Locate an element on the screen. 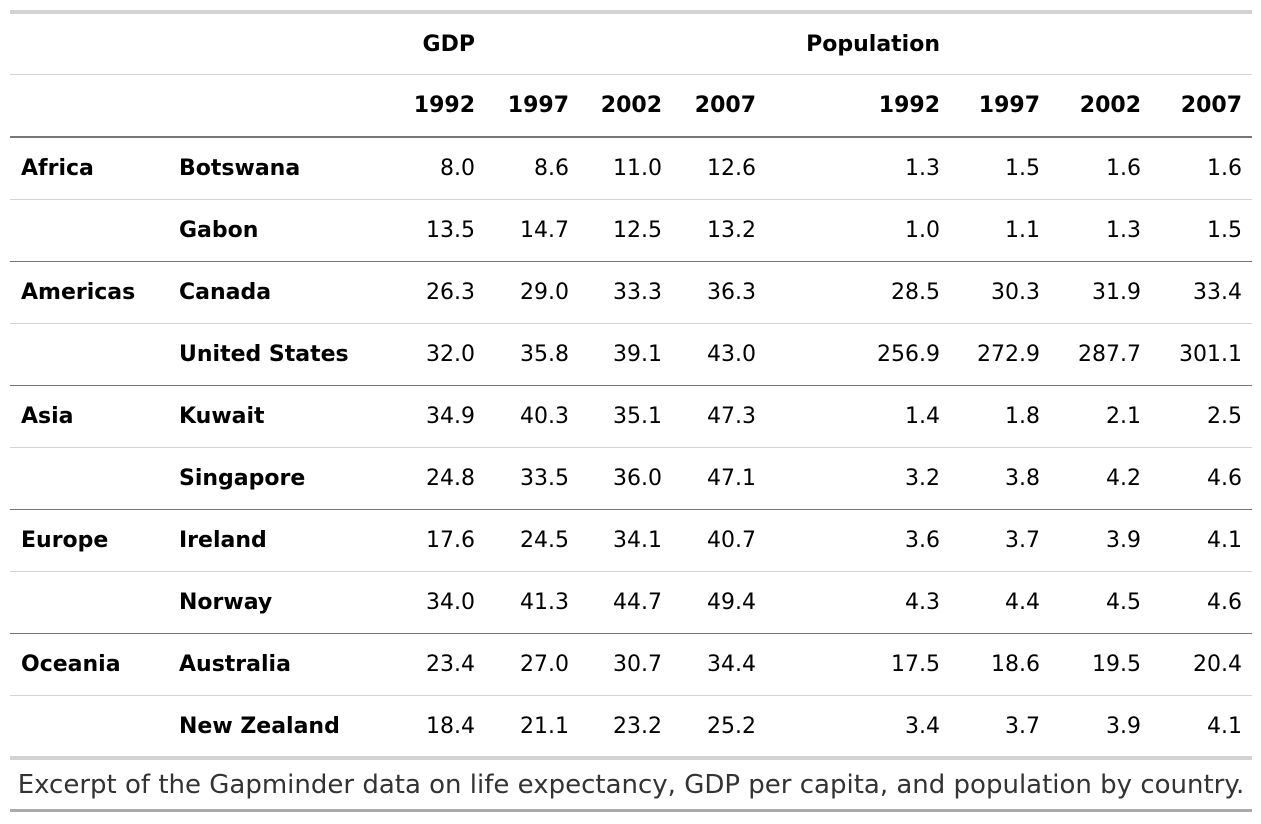  spanner-rule is located at coordinates (631, 74).